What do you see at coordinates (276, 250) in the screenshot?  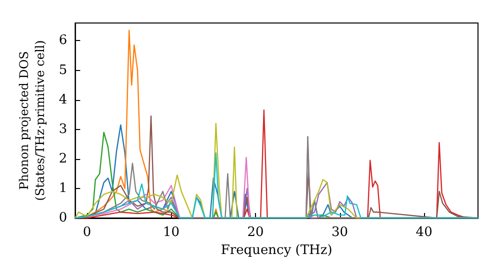 I see `x-axis-title: Frequency (THz)` at bounding box center [276, 250].